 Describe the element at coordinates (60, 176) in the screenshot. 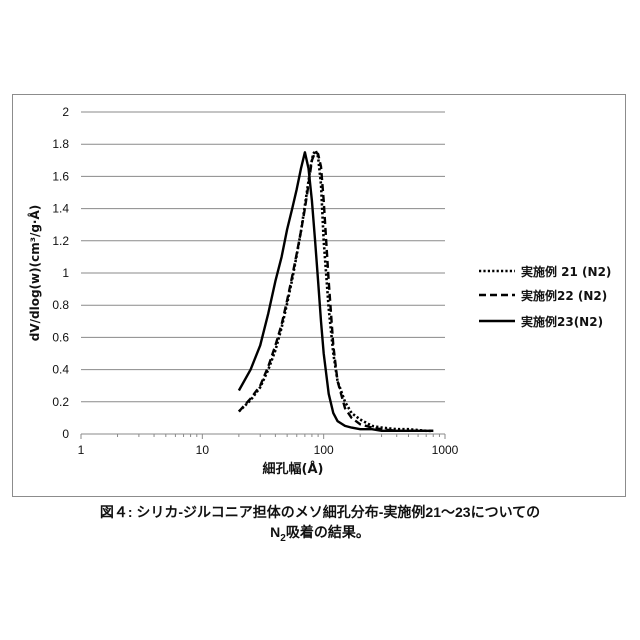

I see `y-tick-label: 1.6` at that location.